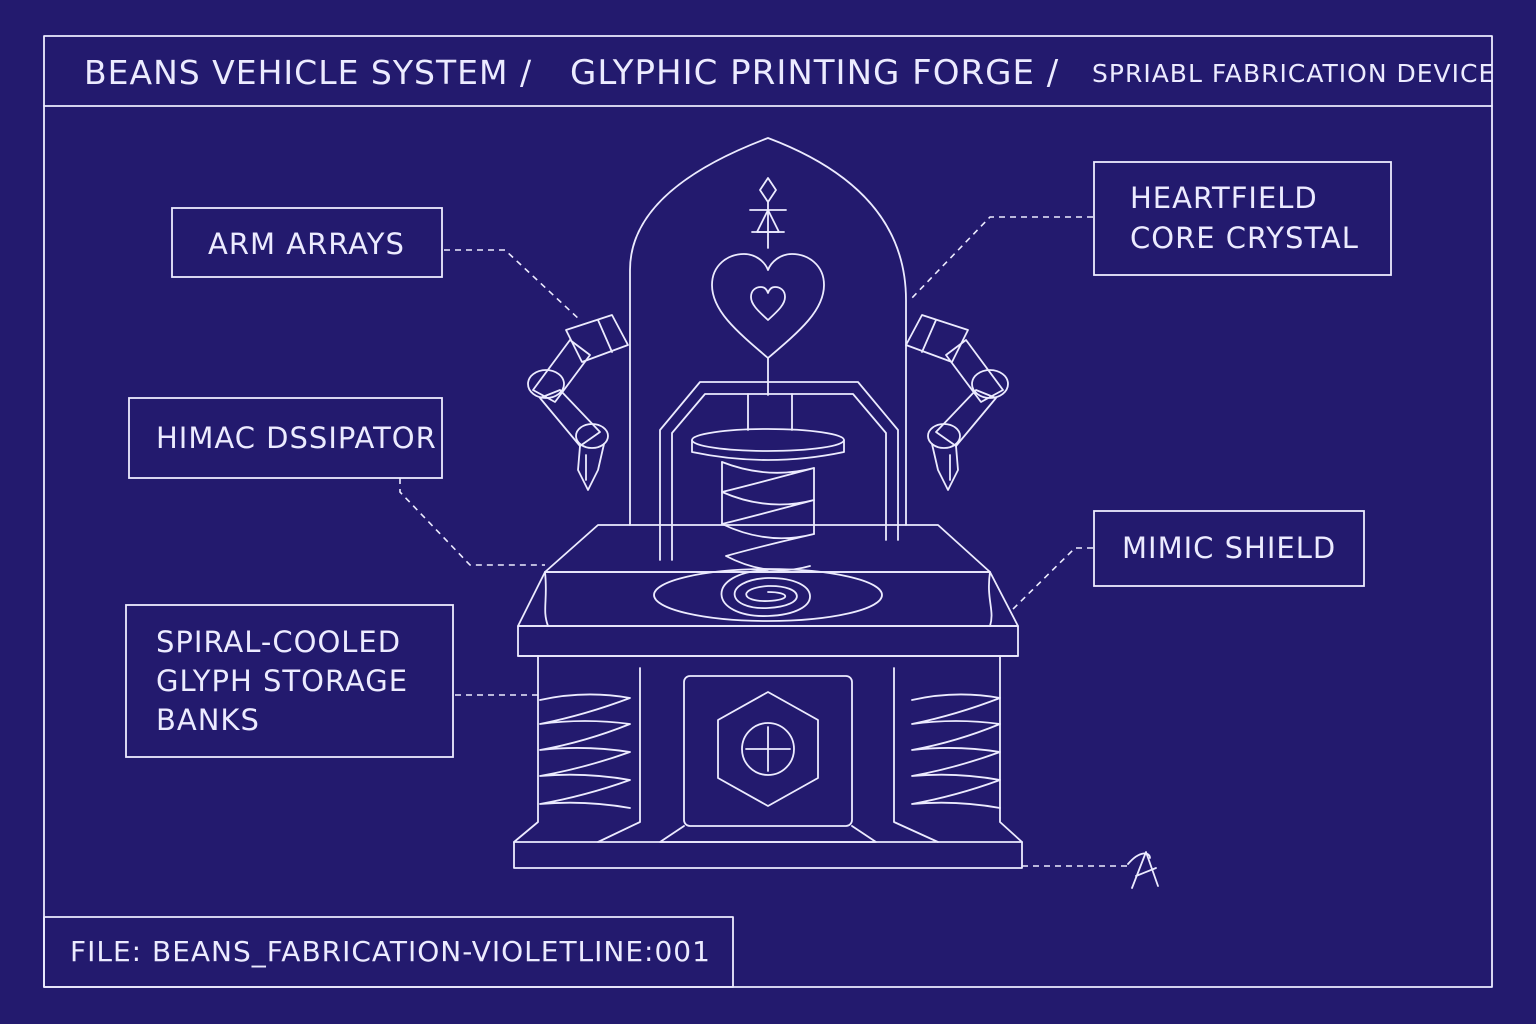  What do you see at coordinates (957, 402) in the screenshot?
I see `right-arm` at bounding box center [957, 402].